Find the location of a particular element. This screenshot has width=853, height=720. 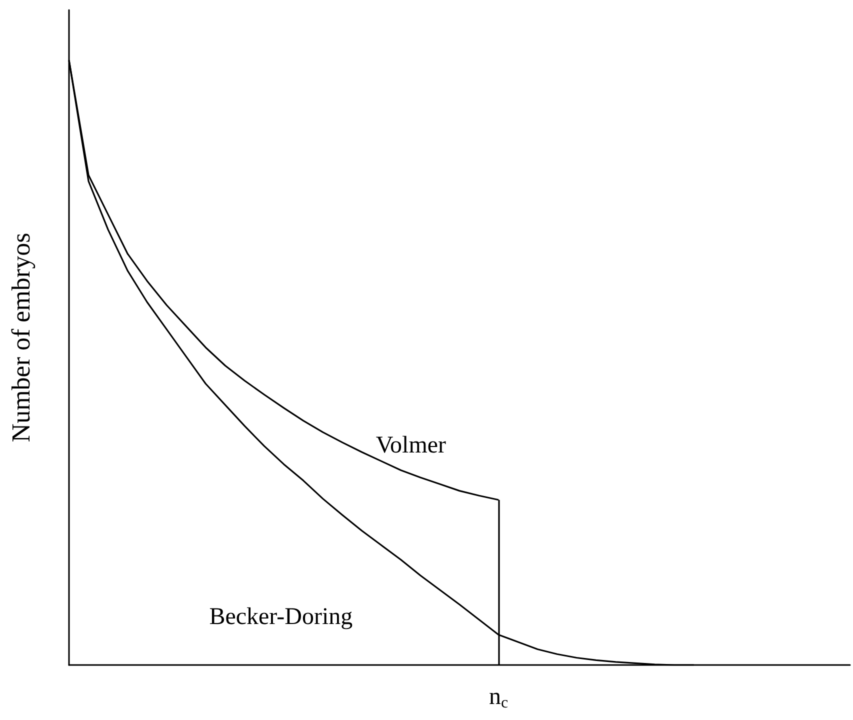

y-axis-title: Number of embryos is located at coordinates (21, 337).